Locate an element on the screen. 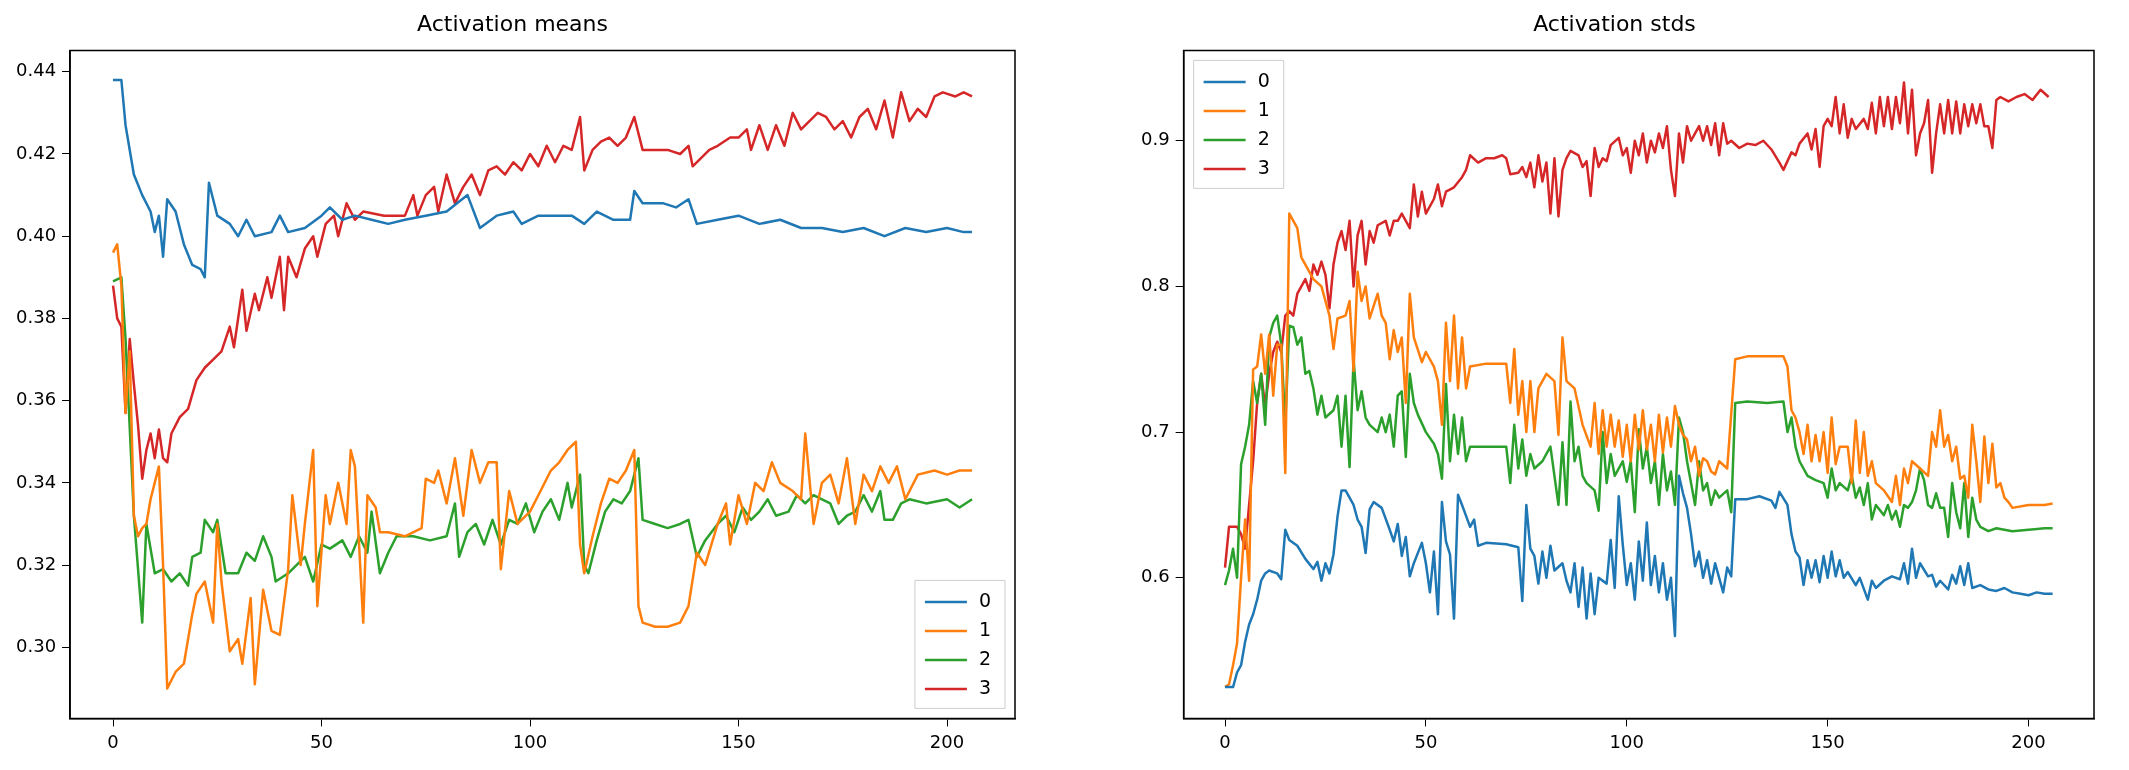 This screenshot has width=2129, height=770. chart-title: Activation means is located at coordinates (512, 23).